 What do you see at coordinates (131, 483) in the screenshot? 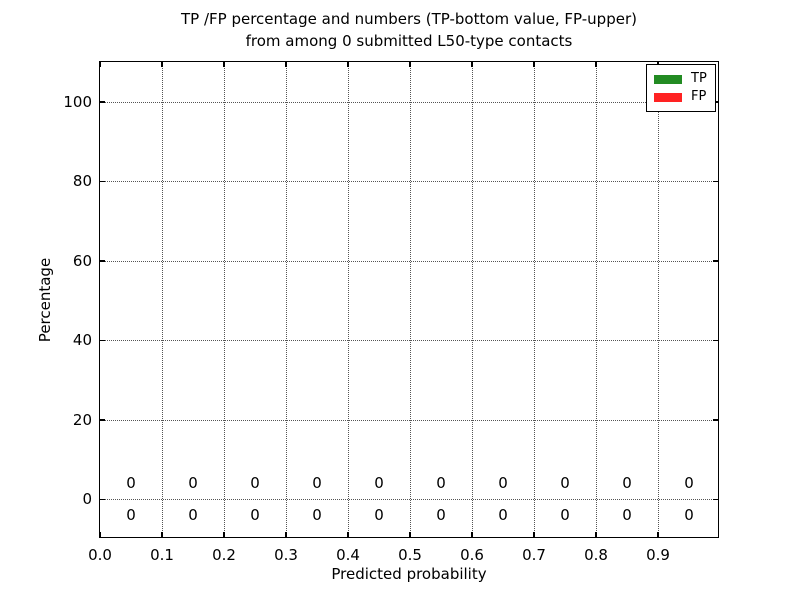
I see `annotation-fp-0.05: 0` at bounding box center [131, 483].